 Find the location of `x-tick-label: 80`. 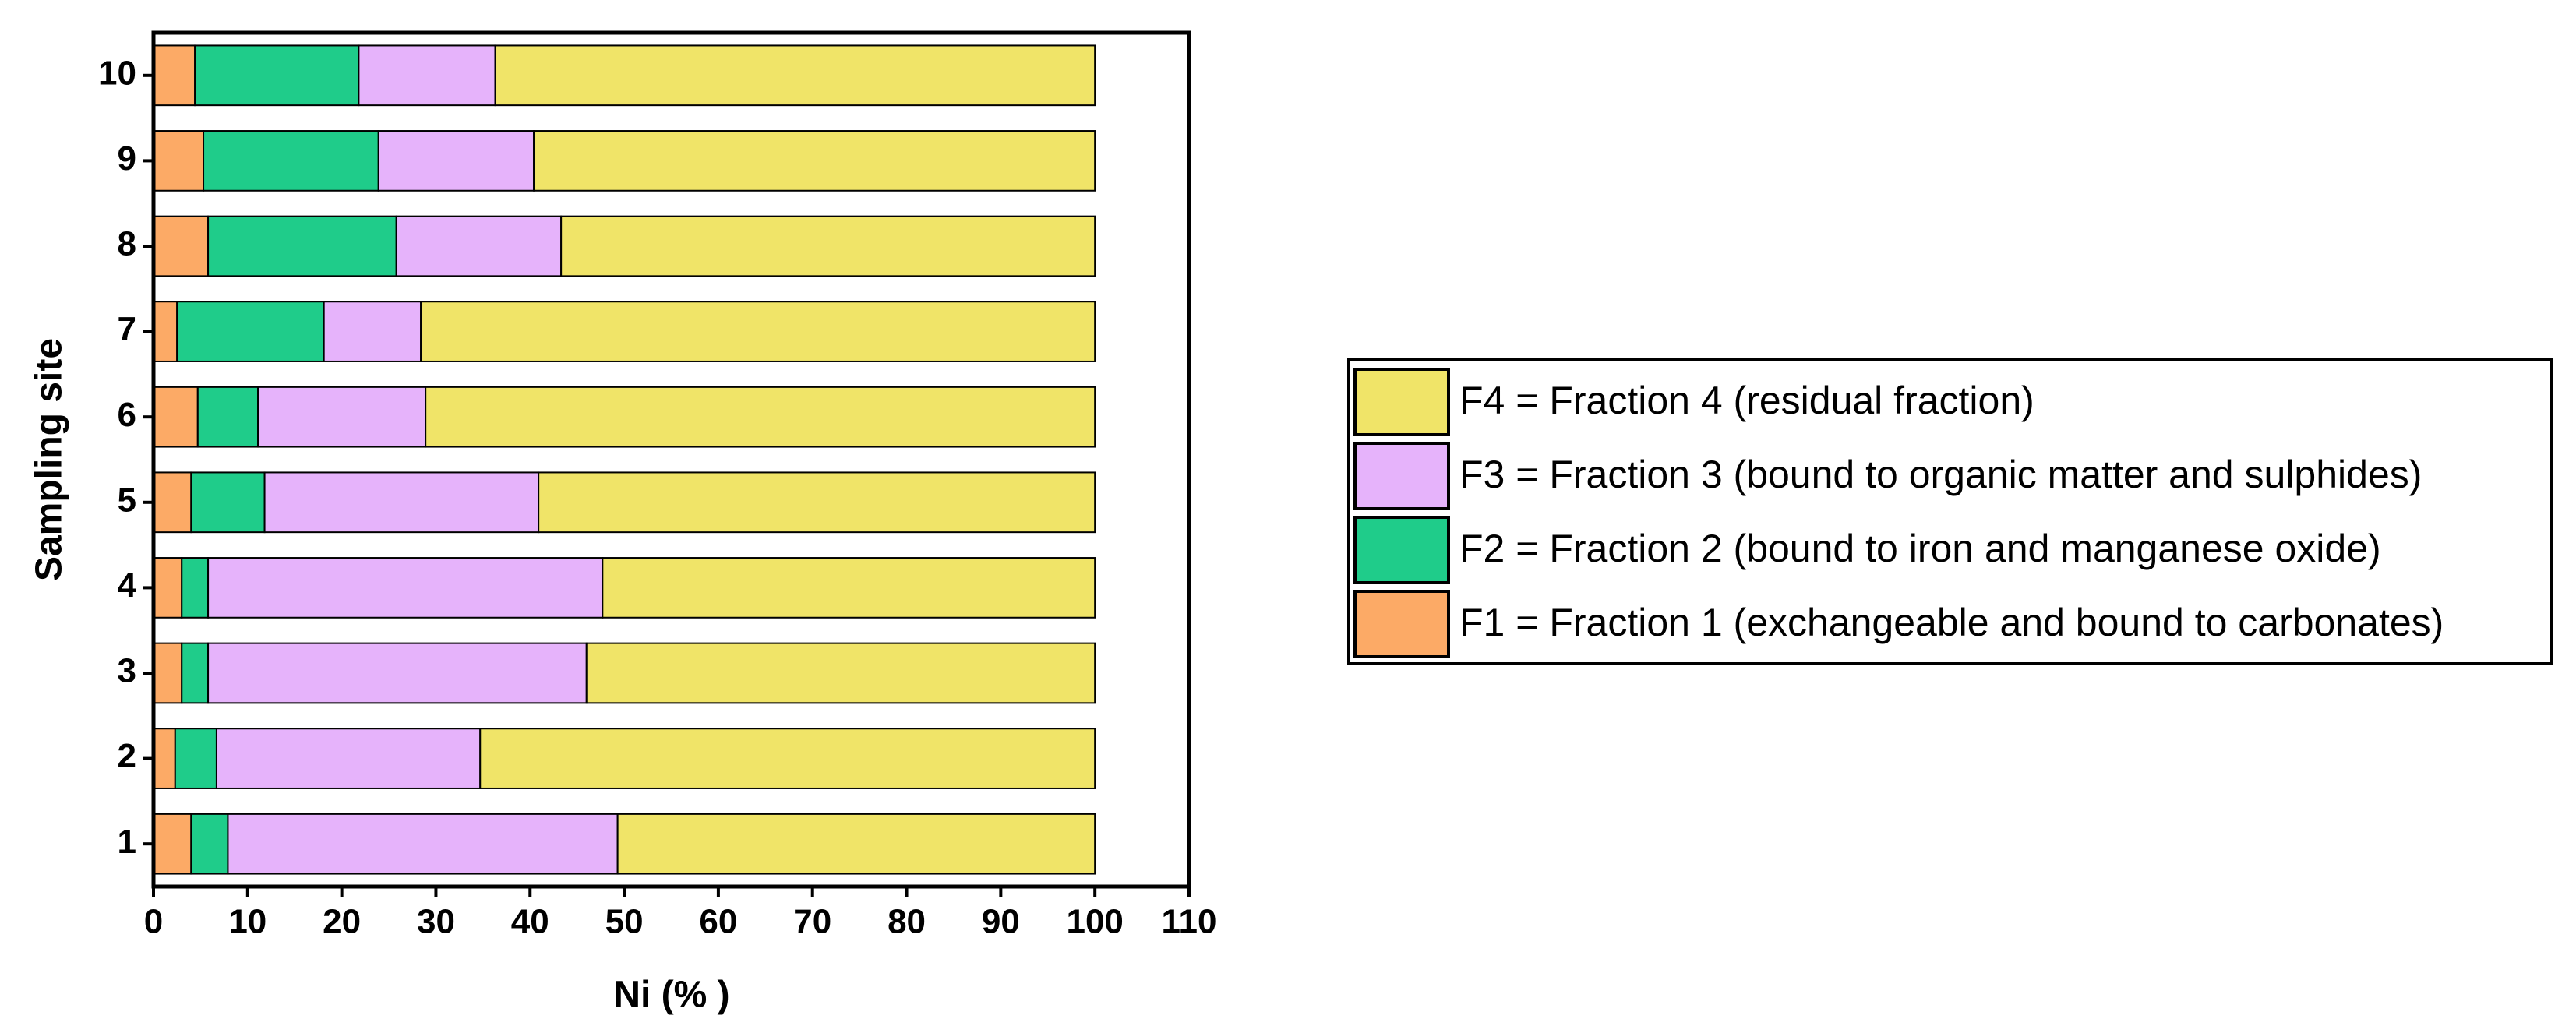

x-tick-label: 80 is located at coordinates (906, 922).